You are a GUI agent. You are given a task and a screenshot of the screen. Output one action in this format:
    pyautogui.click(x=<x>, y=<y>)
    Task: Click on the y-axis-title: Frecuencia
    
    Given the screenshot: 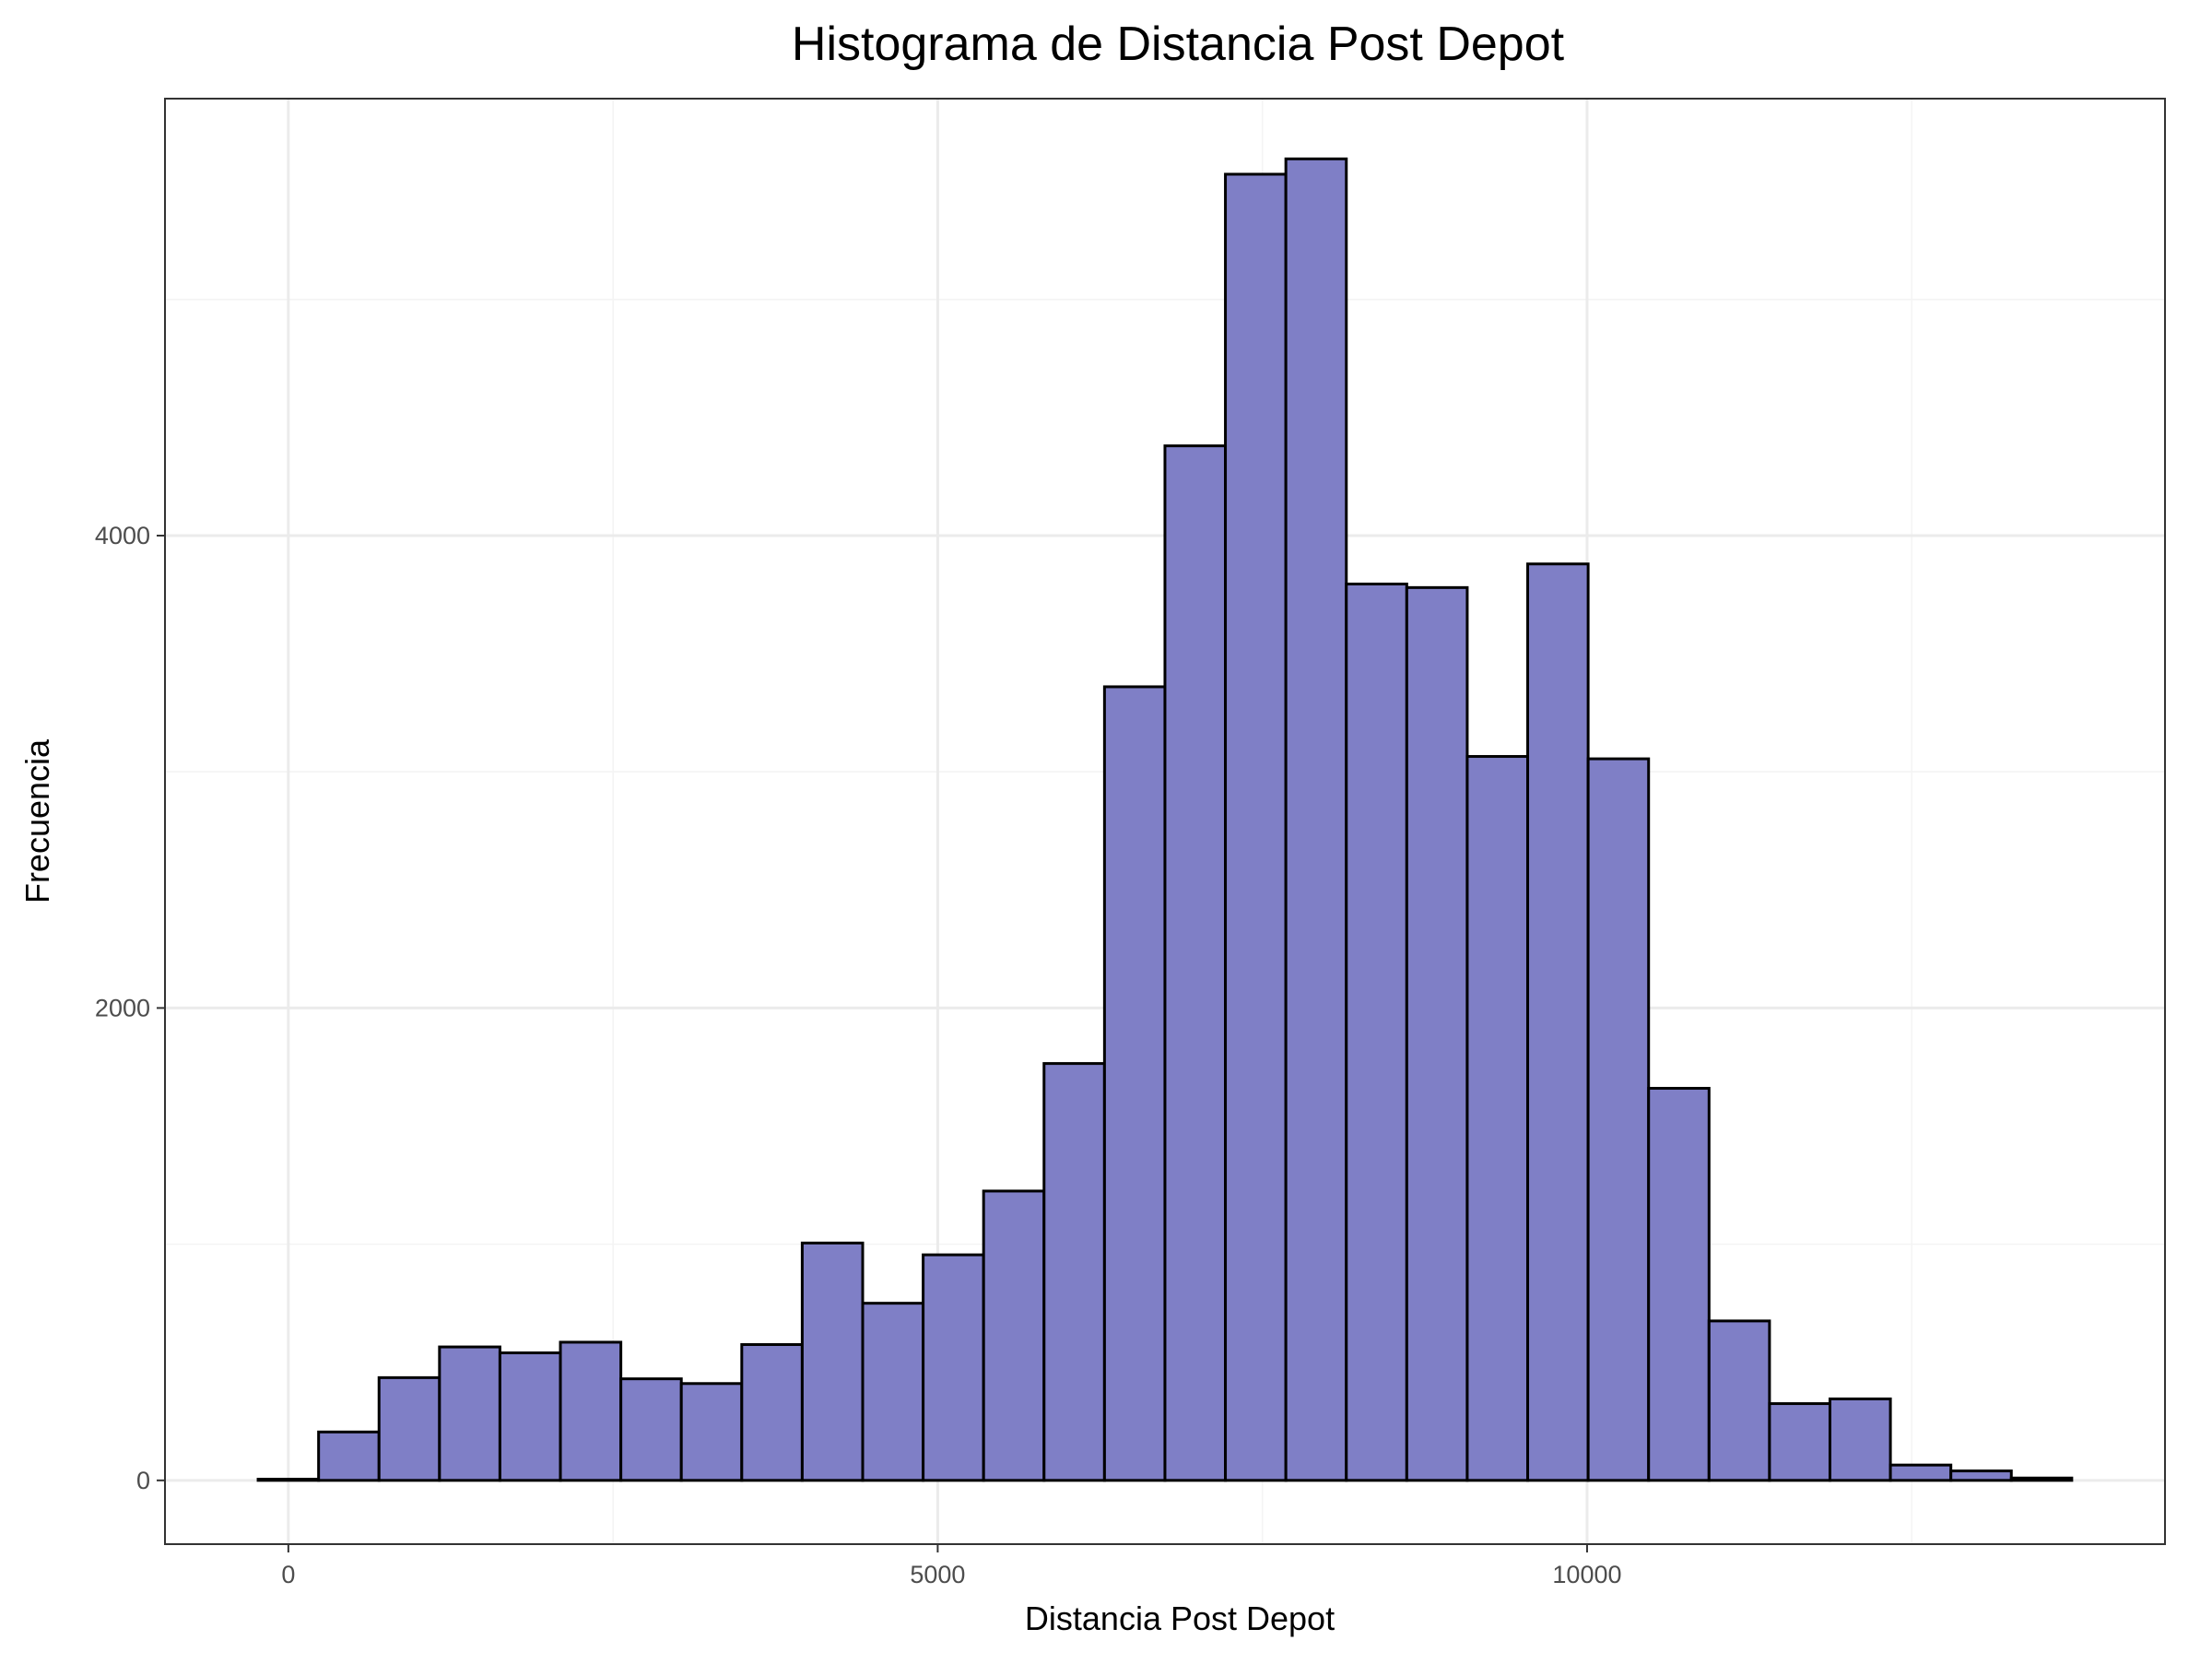 What is the action you would take?
    pyautogui.click(x=37, y=820)
    